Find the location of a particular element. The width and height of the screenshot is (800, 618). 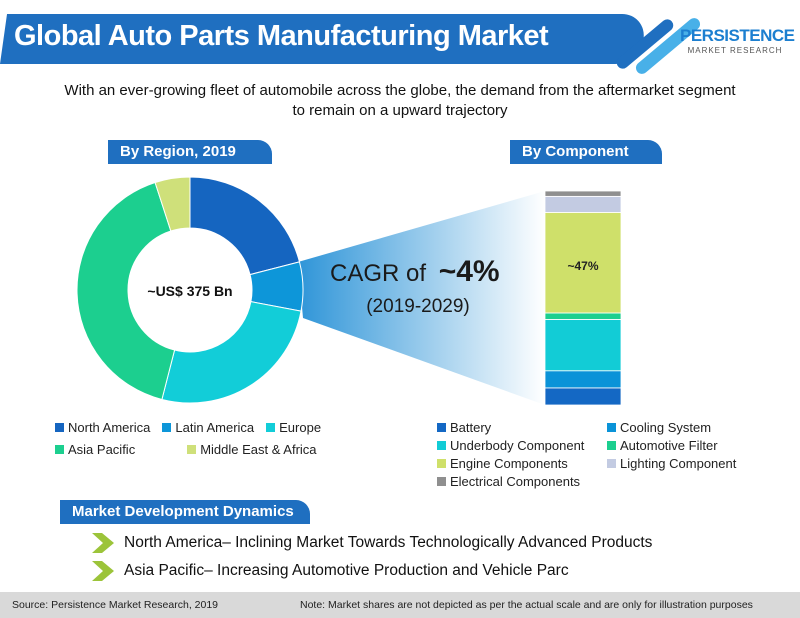

legend-item-electrical-components: Electrical Components is located at coordinates (522, 481).